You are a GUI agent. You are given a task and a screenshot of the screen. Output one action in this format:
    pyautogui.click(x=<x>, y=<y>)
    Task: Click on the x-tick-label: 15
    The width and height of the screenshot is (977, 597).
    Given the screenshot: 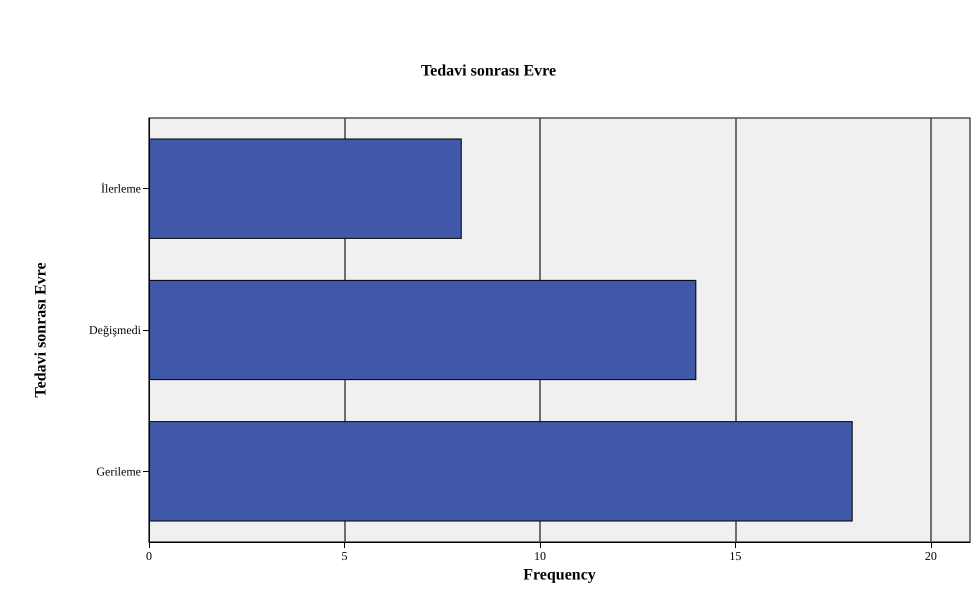 What is the action you would take?
    pyautogui.click(x=735, y=556)
    